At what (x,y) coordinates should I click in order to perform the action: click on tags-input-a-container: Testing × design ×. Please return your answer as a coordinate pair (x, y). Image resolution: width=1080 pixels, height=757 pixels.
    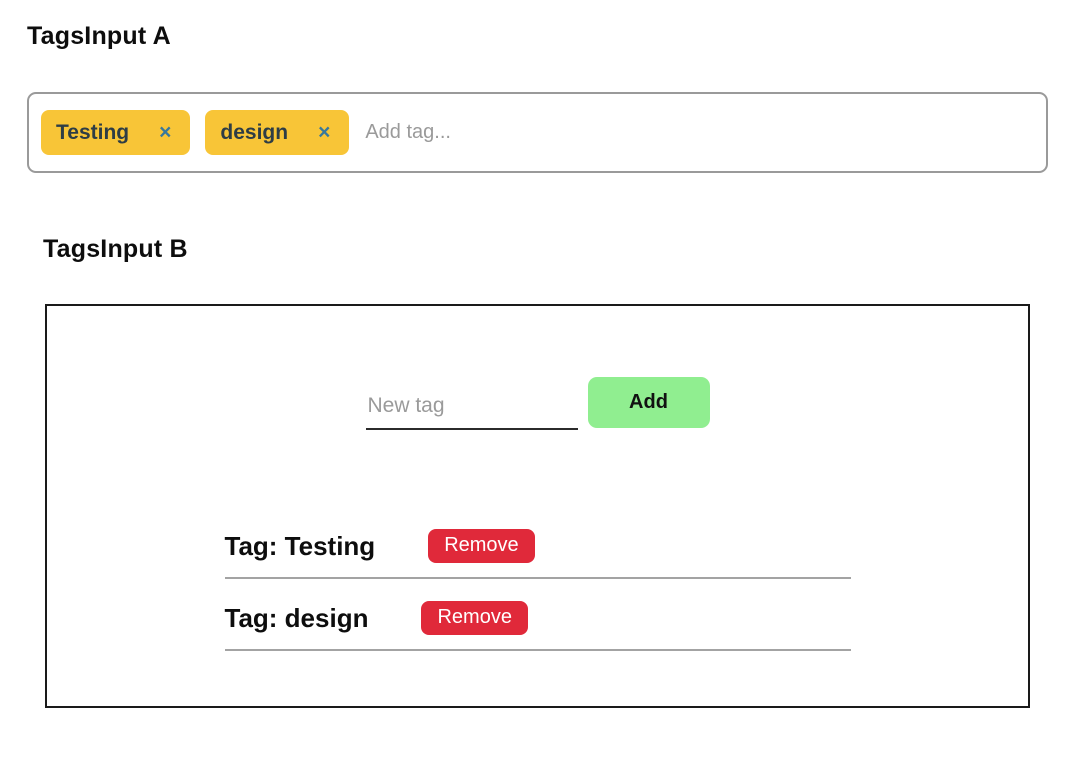
    Looking at the image, I should click on (537, 132).